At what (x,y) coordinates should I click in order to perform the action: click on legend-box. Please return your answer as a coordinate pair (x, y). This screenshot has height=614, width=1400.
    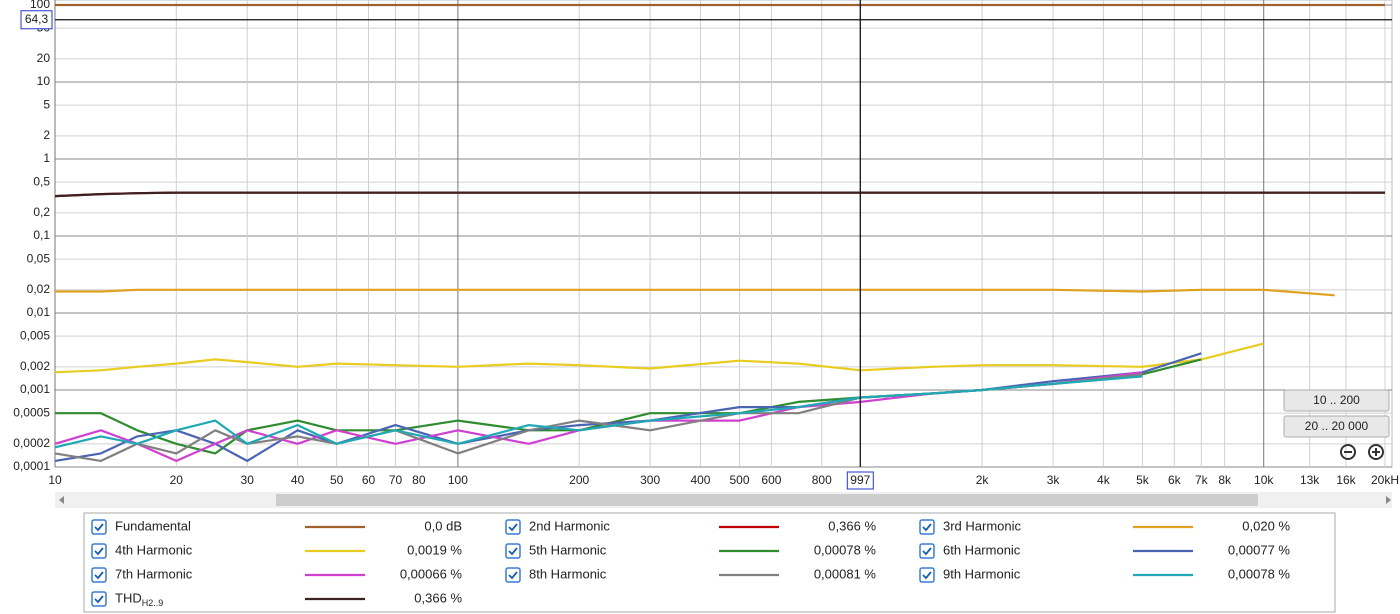
    Looking at the image, I should click on (709, 562).